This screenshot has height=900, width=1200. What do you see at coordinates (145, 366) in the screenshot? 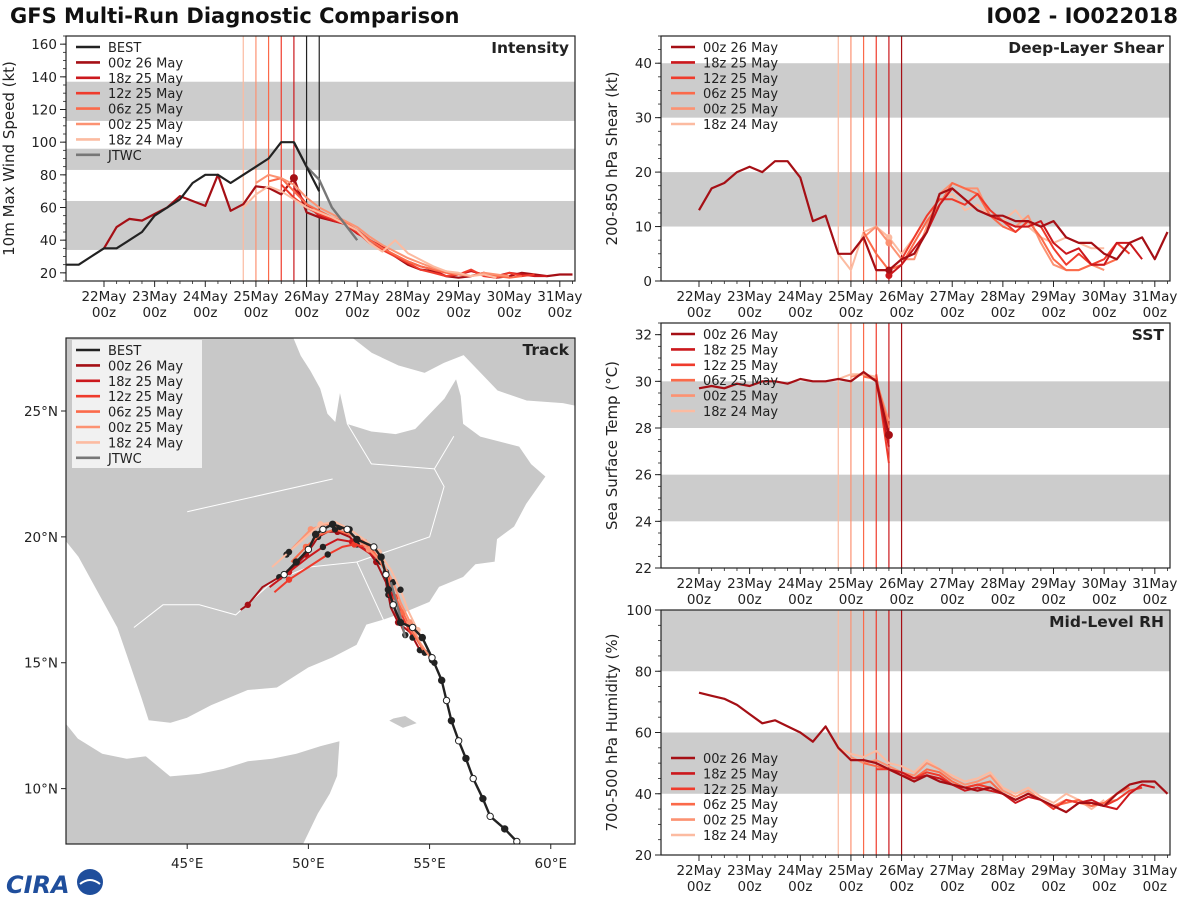
I see `legend-label: 00z 26 May` at bounding box center [145, 366].